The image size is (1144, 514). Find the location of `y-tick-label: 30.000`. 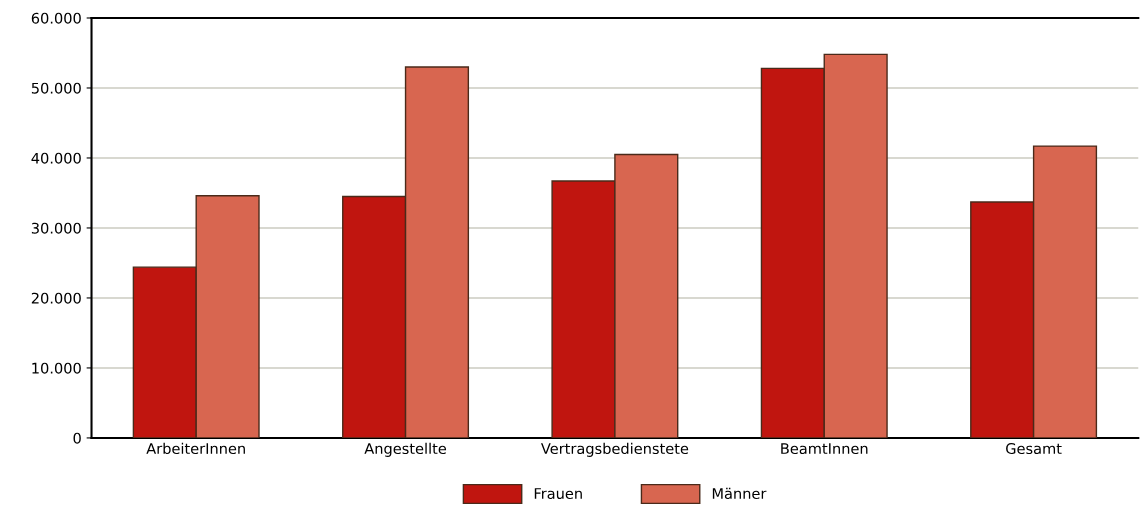

y-tick-label: 30.000 is located at coordinates (56, 228).